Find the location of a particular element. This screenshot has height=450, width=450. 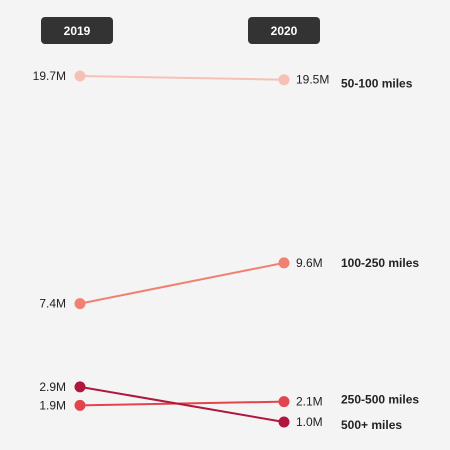

value-label-500-miles-2019: 2.9M is located at coordinates (52, 387).